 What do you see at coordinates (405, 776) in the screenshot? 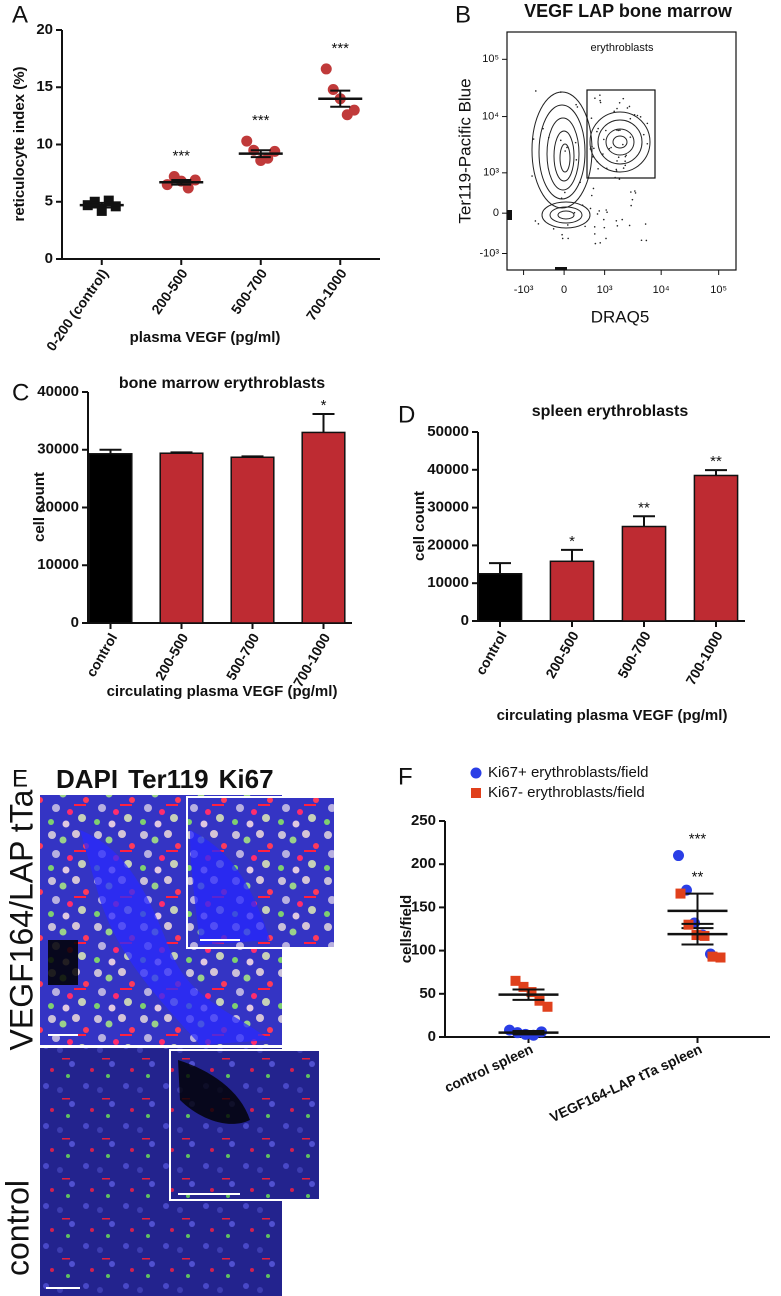
I see `panel-letter: F` at bounding box center [405, 776].